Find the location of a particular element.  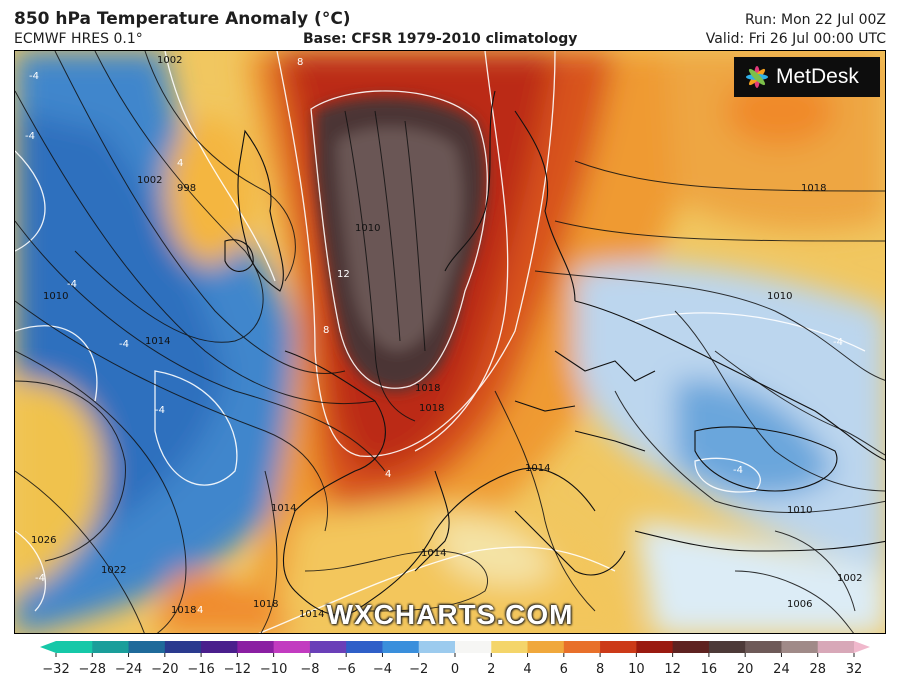

colorbar-tick-label: 32 is located at coordinates (854, 669).